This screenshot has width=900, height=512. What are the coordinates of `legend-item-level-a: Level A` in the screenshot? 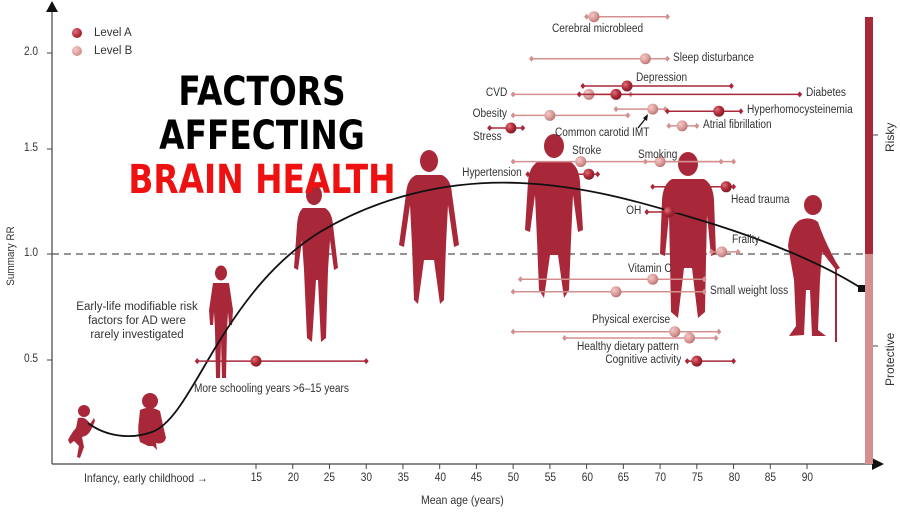 It's located at (102, 33).